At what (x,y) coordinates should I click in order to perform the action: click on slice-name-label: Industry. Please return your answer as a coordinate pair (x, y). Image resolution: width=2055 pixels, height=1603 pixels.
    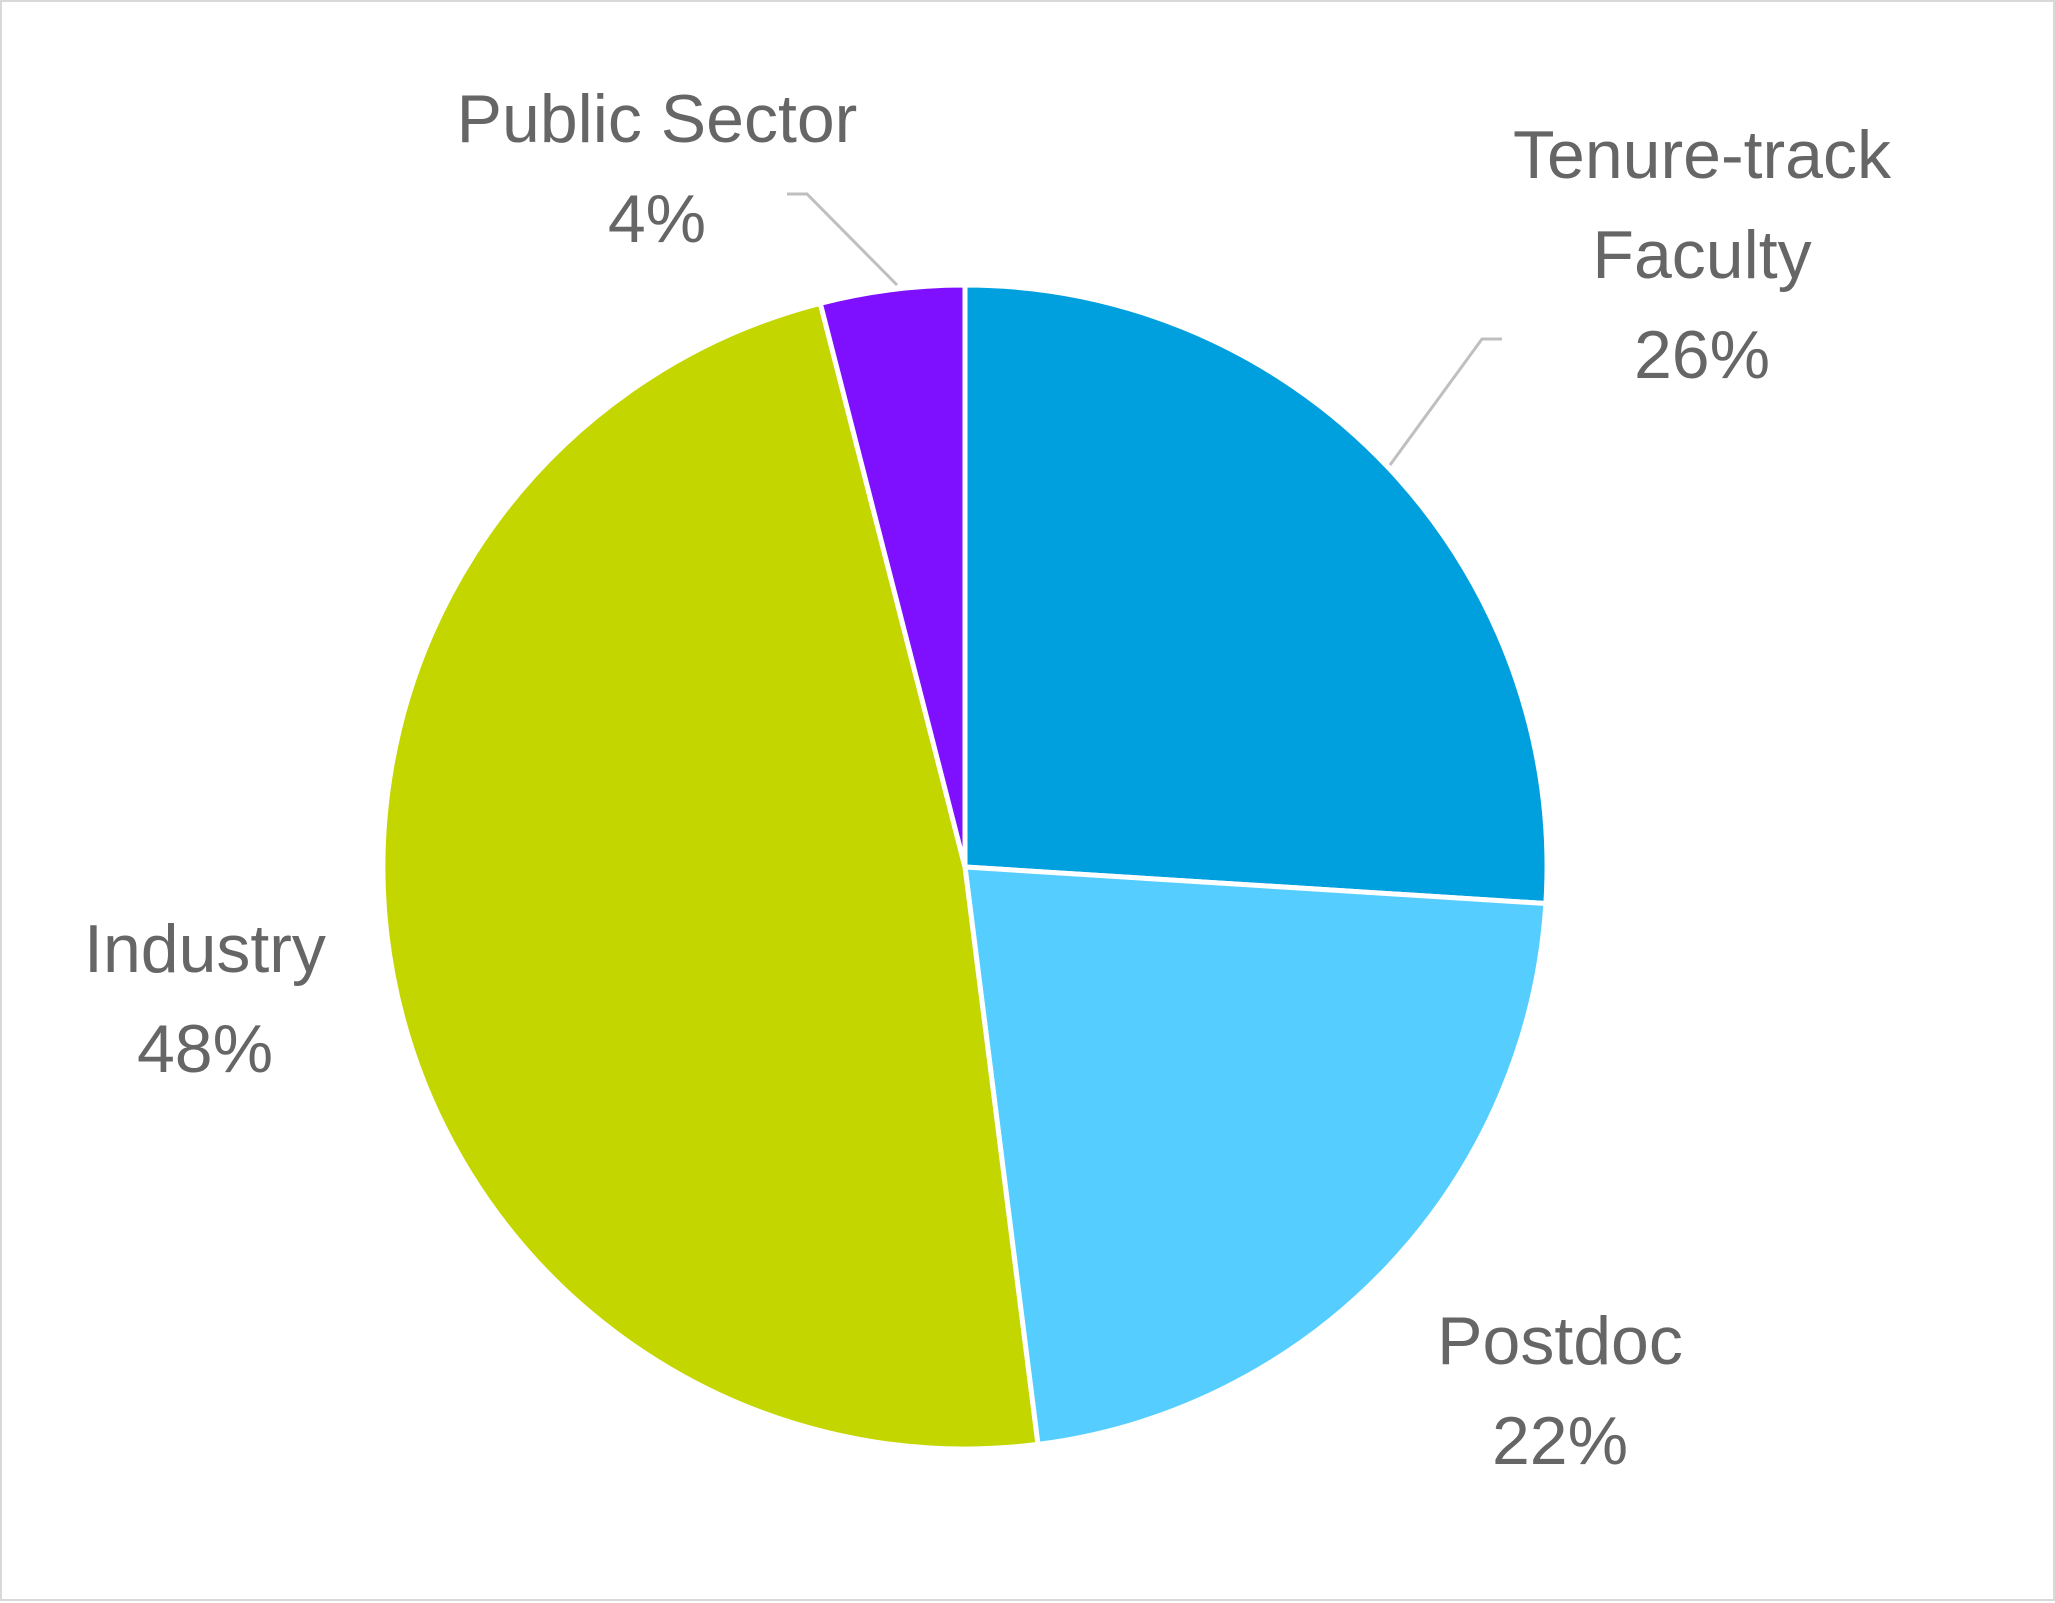
    Looking at the image, I should click on (205, 949).